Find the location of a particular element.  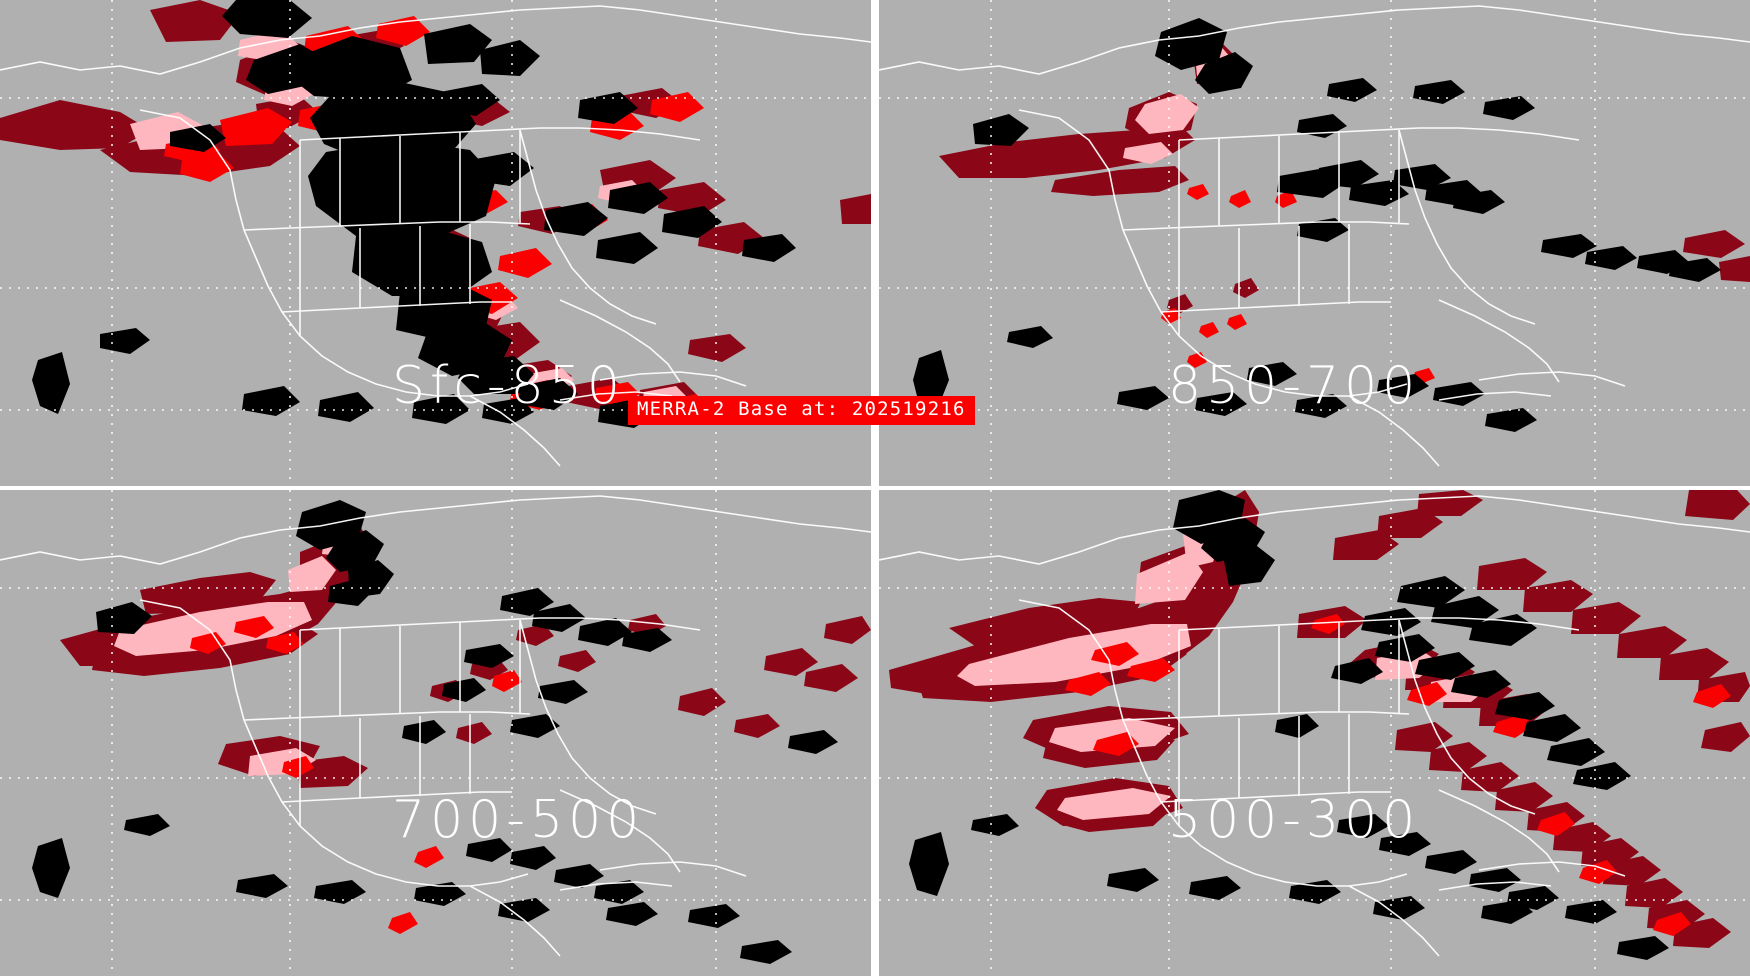

title-banner: MERRA-2 Base at: 202519216 is located at coordinates (801, 410).